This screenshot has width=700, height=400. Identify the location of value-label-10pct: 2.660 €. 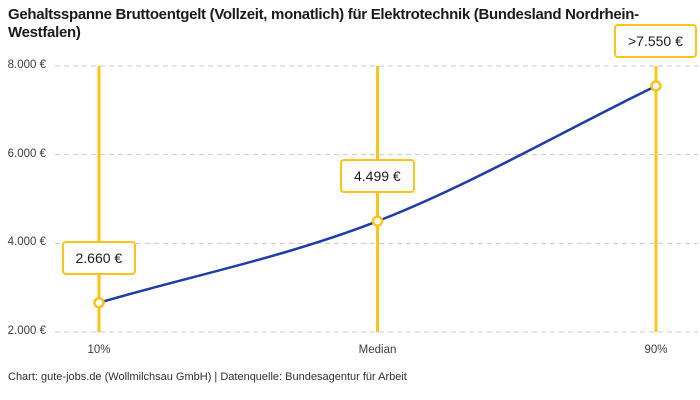
(99, 257).